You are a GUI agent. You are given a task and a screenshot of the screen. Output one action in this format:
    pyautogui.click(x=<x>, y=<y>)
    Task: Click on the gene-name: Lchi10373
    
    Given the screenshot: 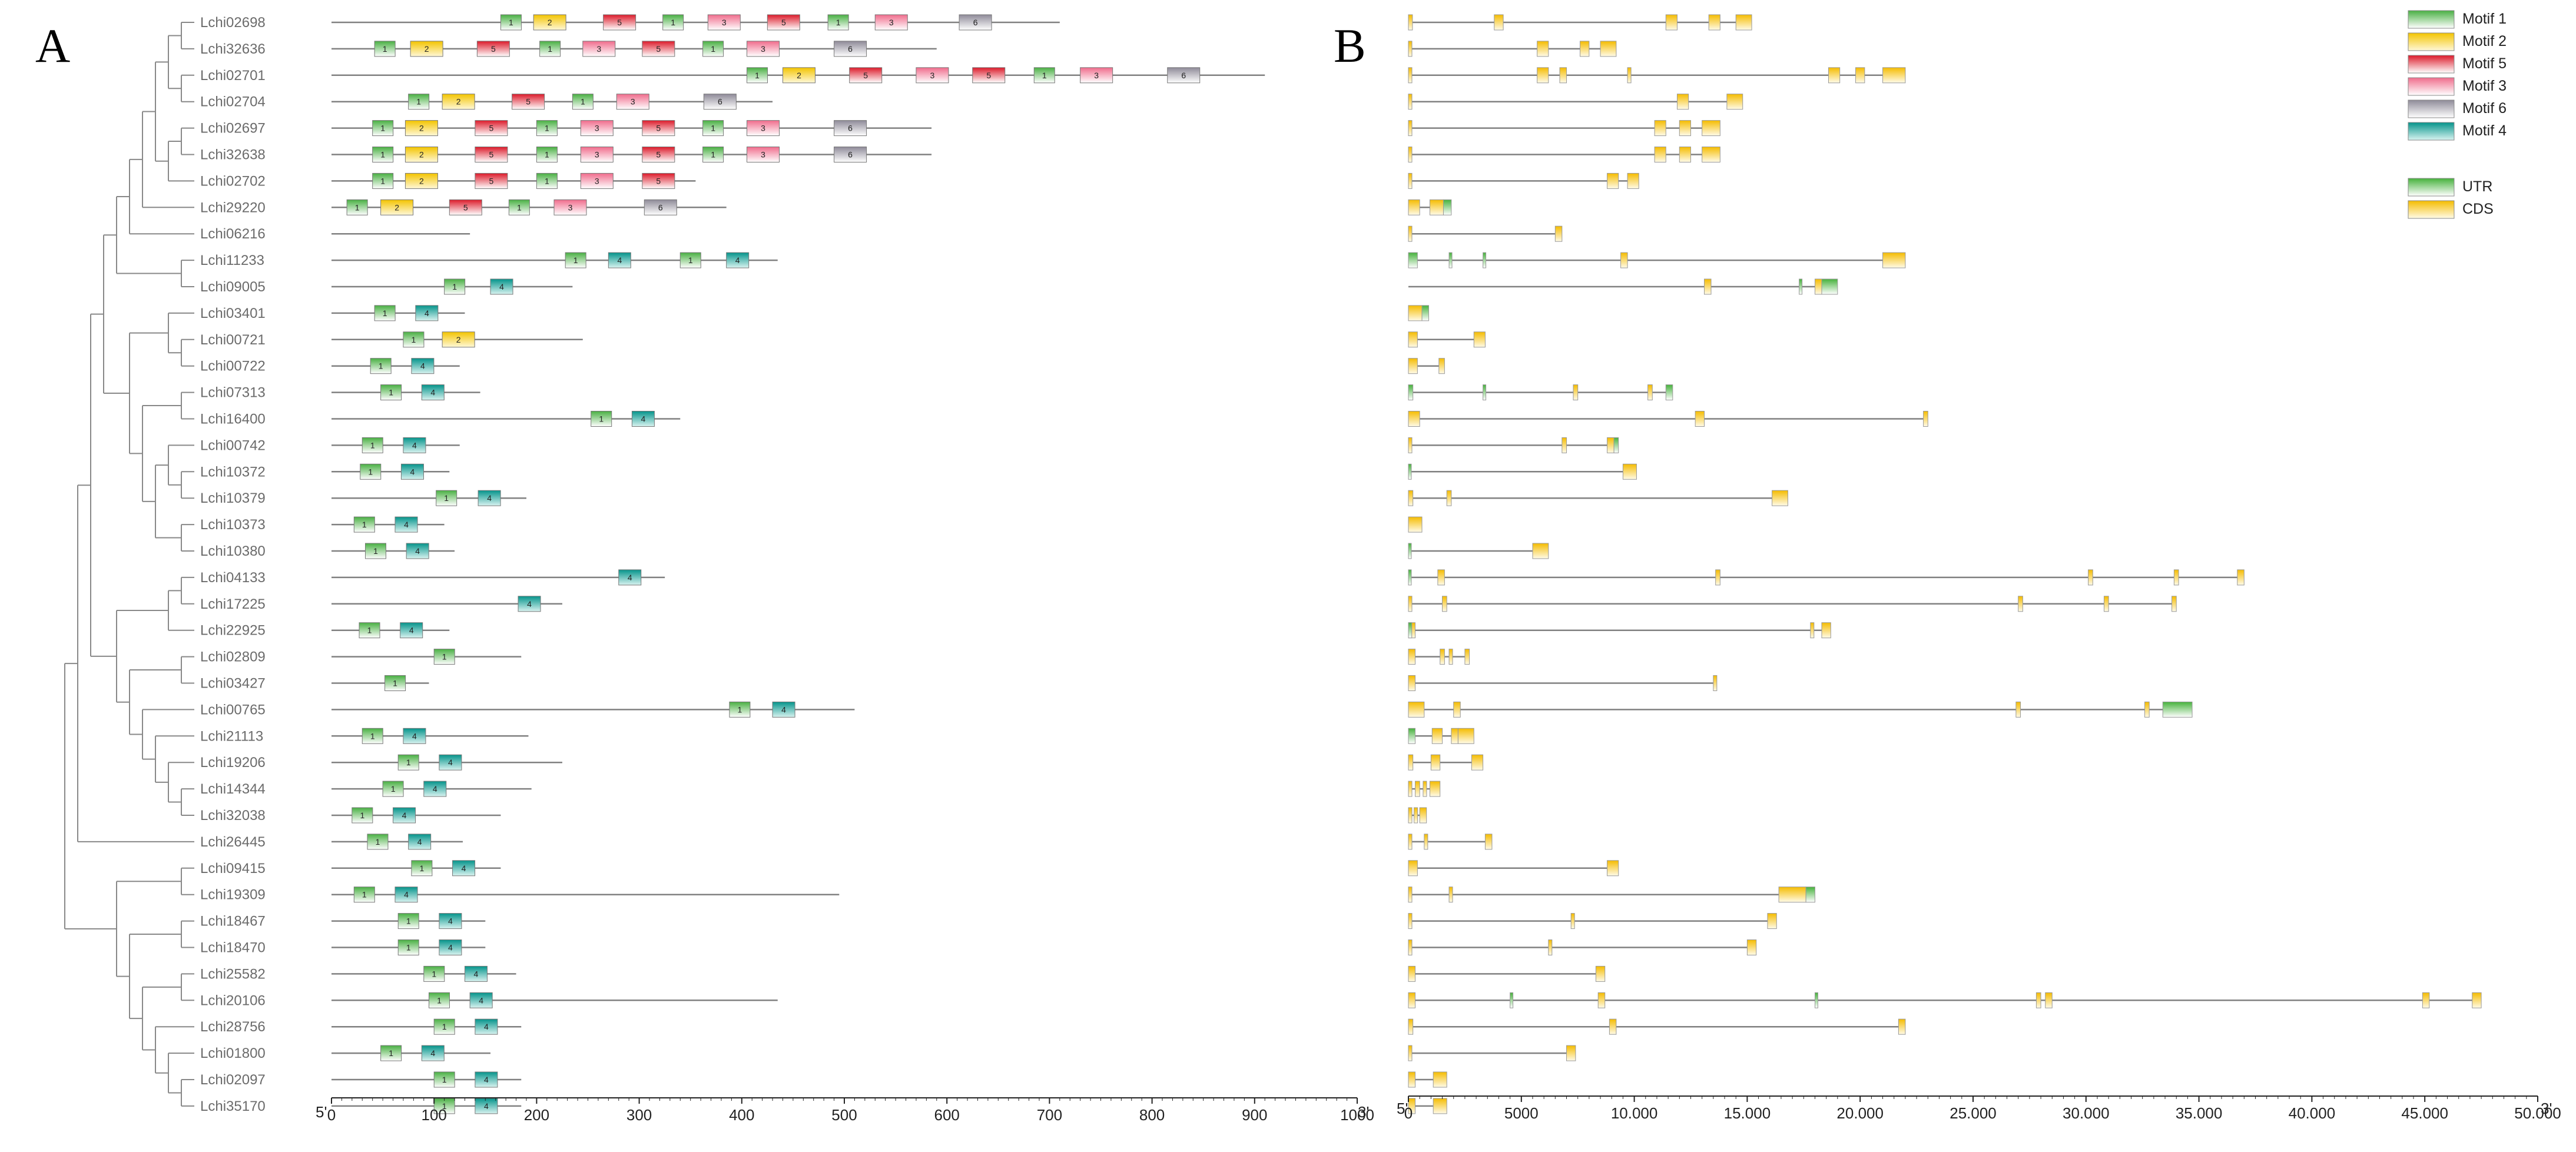 What is the action you would take?
    pyautogui.click(x=233, y=525)
    